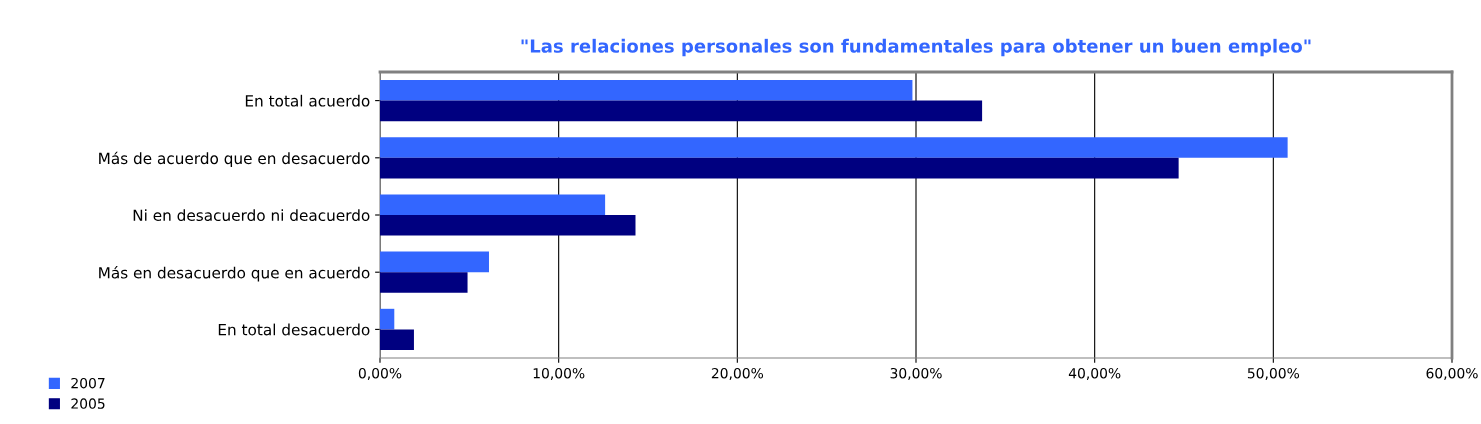  I want to click on y-tick-label: Ni en desacuerdo ni deacuerdo, so click(251, 215).